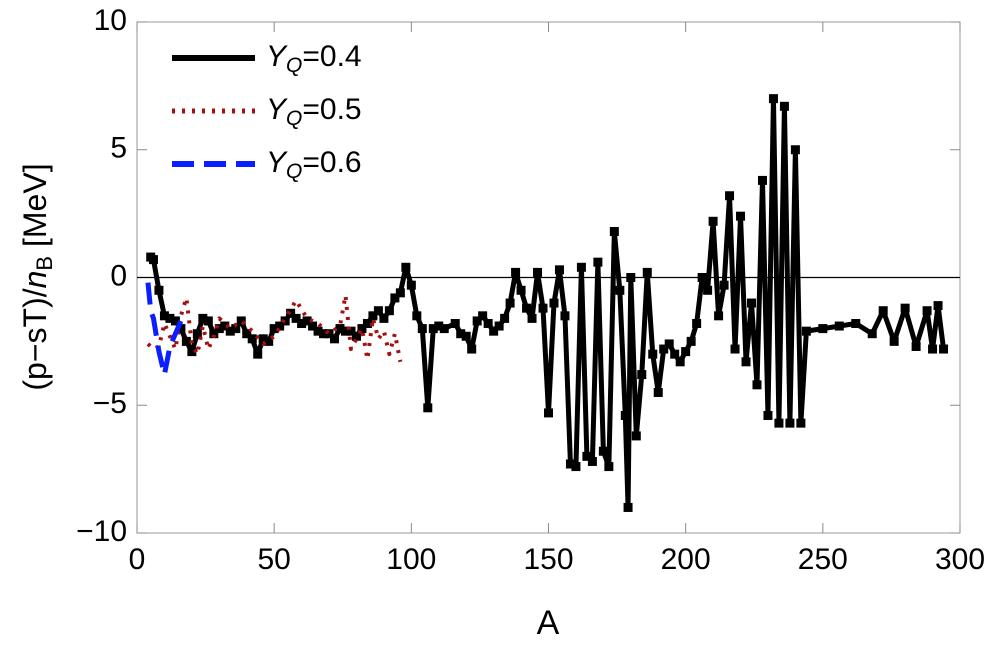  What do you see at coordinates (314, 164) in the screenshot?
I see `legend-label: YQ=0.6` at bounding box center [314, 164].